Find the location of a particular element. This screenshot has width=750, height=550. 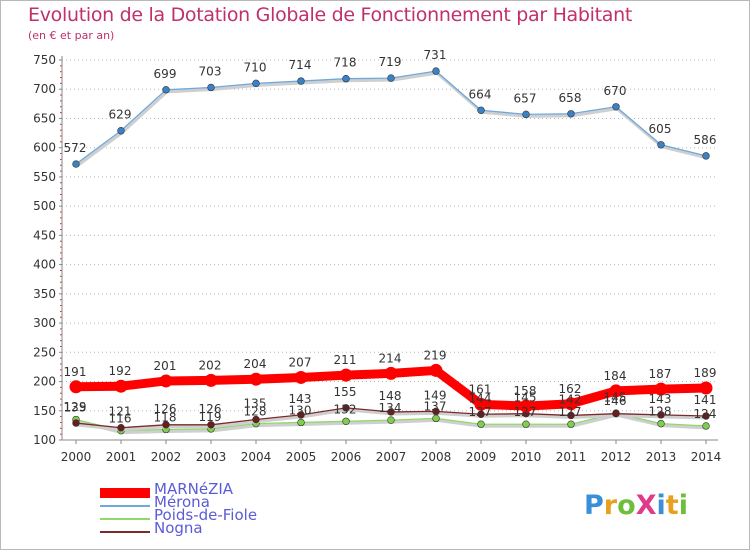

y-tick-label: 450 is located at coordinates (44, 235).